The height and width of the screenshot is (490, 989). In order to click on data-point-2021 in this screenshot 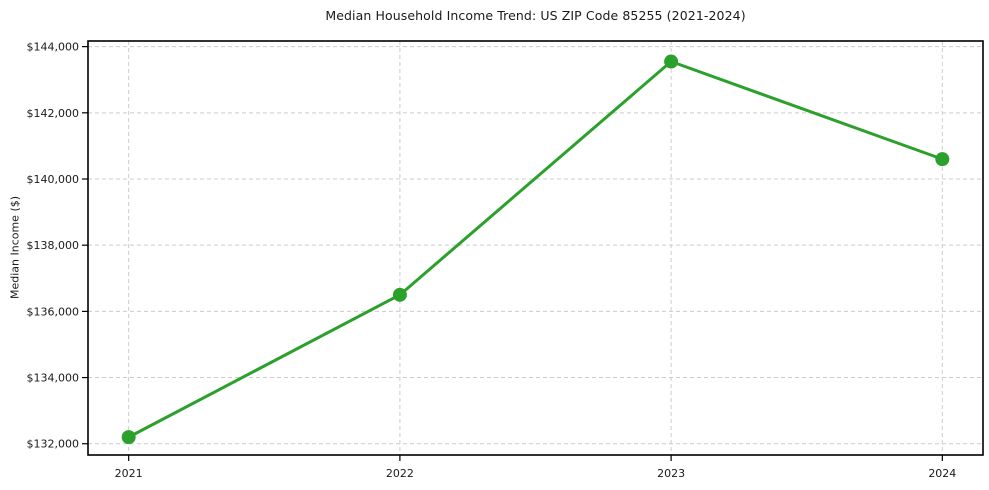, I will do `click(128, 437)`.